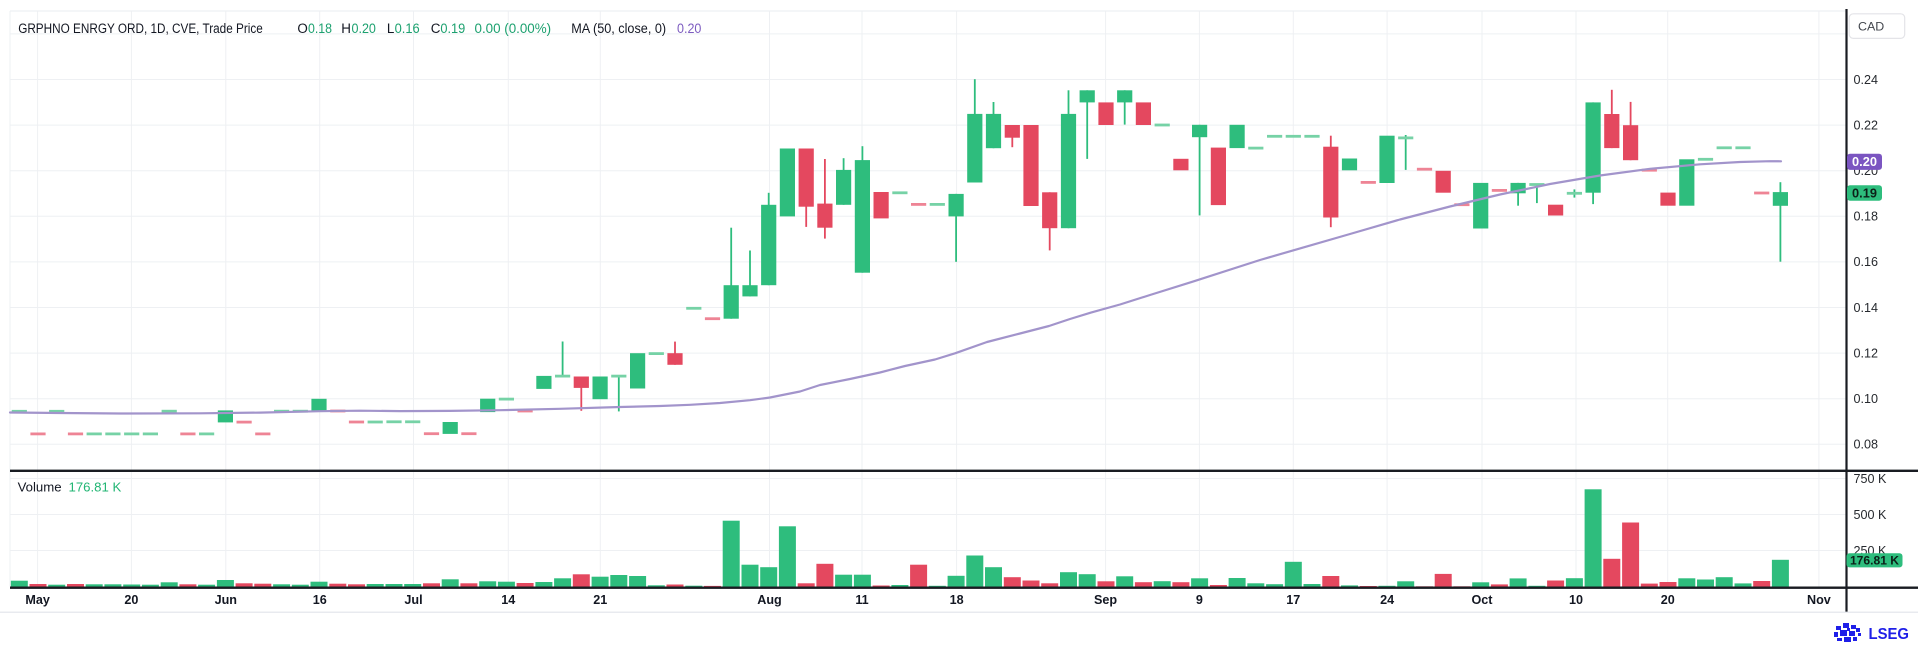  I want to click on svg-text: 11, so click(861, 600).